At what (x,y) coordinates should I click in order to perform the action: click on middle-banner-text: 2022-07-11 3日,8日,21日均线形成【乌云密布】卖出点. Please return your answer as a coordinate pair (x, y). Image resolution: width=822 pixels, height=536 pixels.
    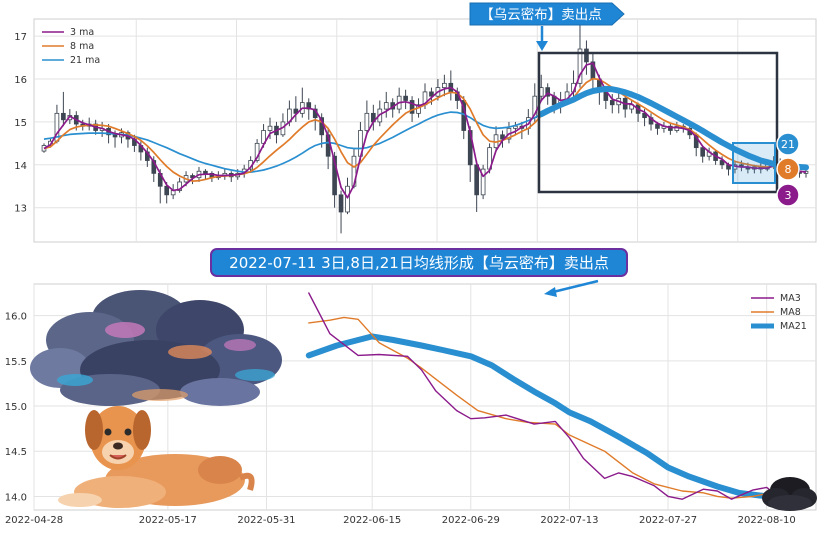
    Looking at the image, I should click on (419, 263).